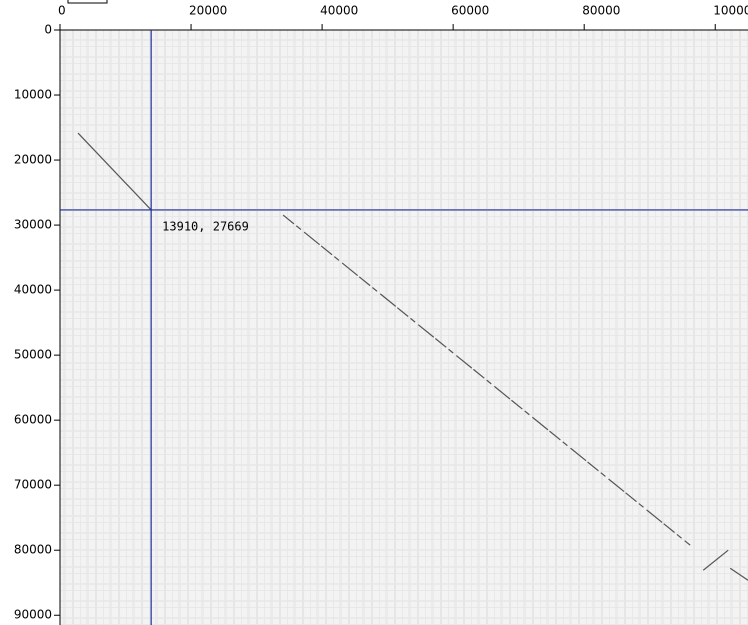  Describe the element at coordinates (33, 225) in the screenshot. I see `y-tick-label: 30000` at that location.